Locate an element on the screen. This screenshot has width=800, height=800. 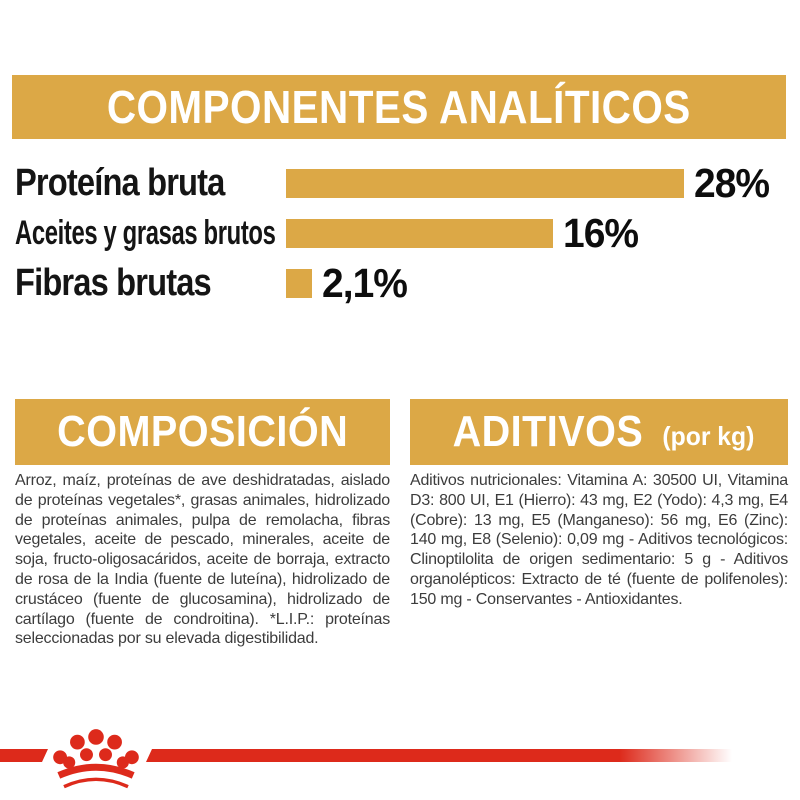
chart-category-label: Fibras brutas is located at coordinates (113, 282).